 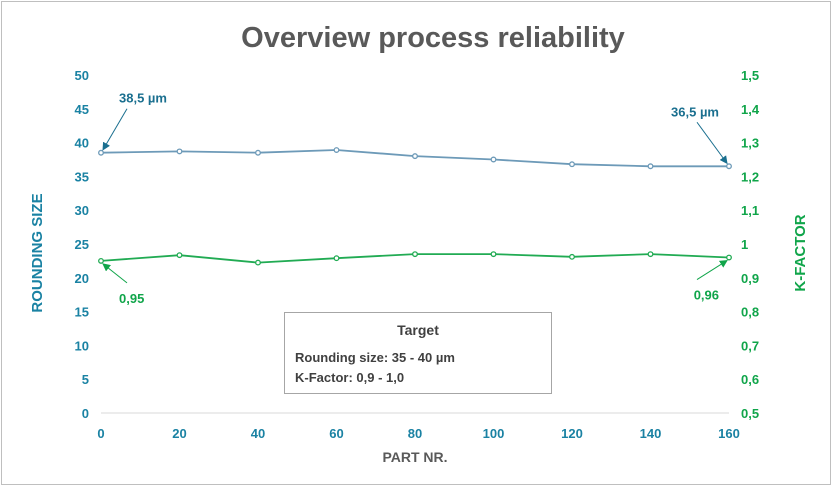 I want to click on right-tick-label: 1,4, so click(x=750, y=109).